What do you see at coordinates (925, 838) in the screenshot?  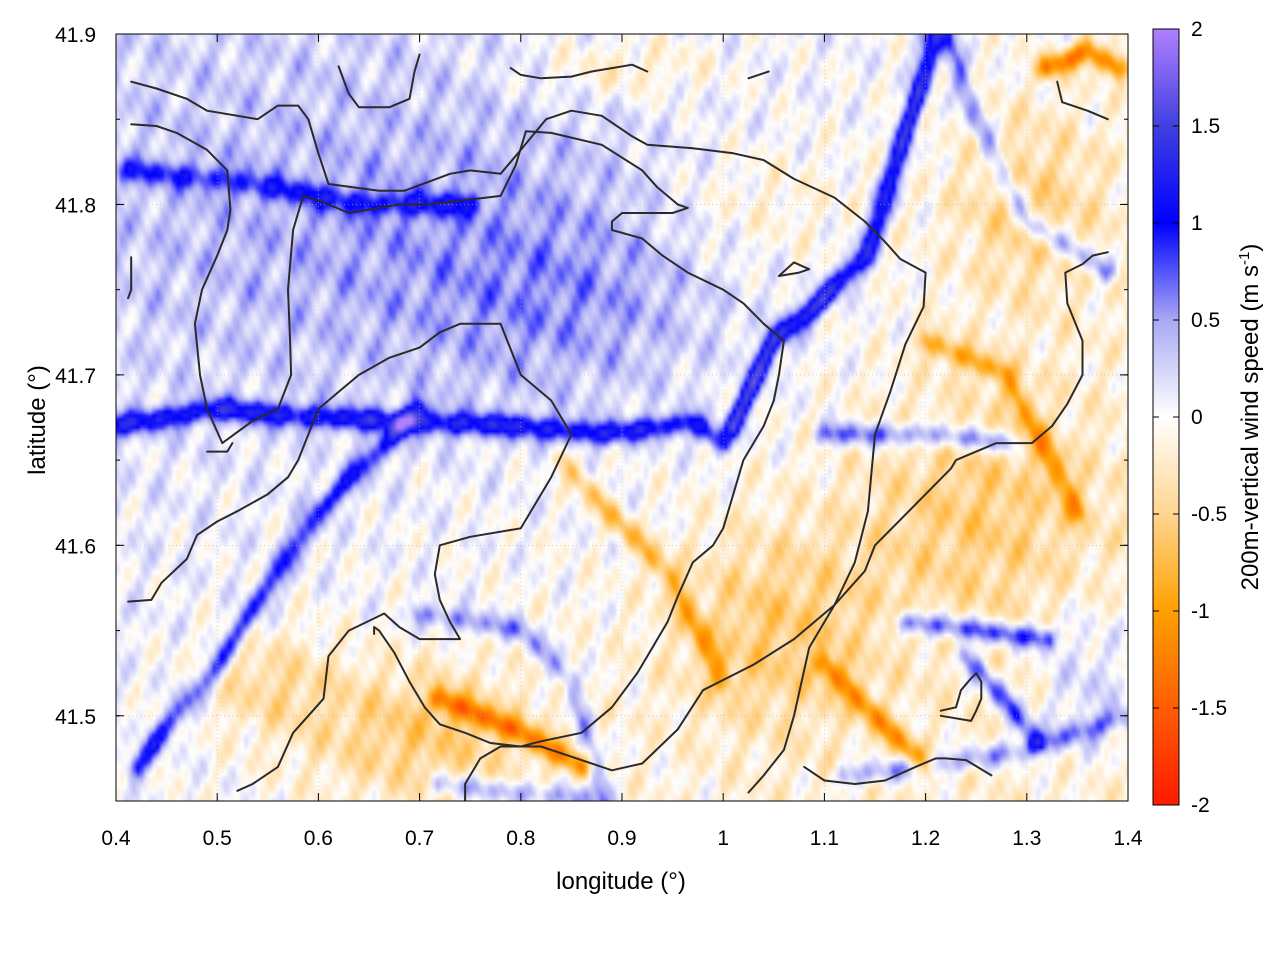 I see `x-tick-label: 1.2` at bounding box center [925, 838].